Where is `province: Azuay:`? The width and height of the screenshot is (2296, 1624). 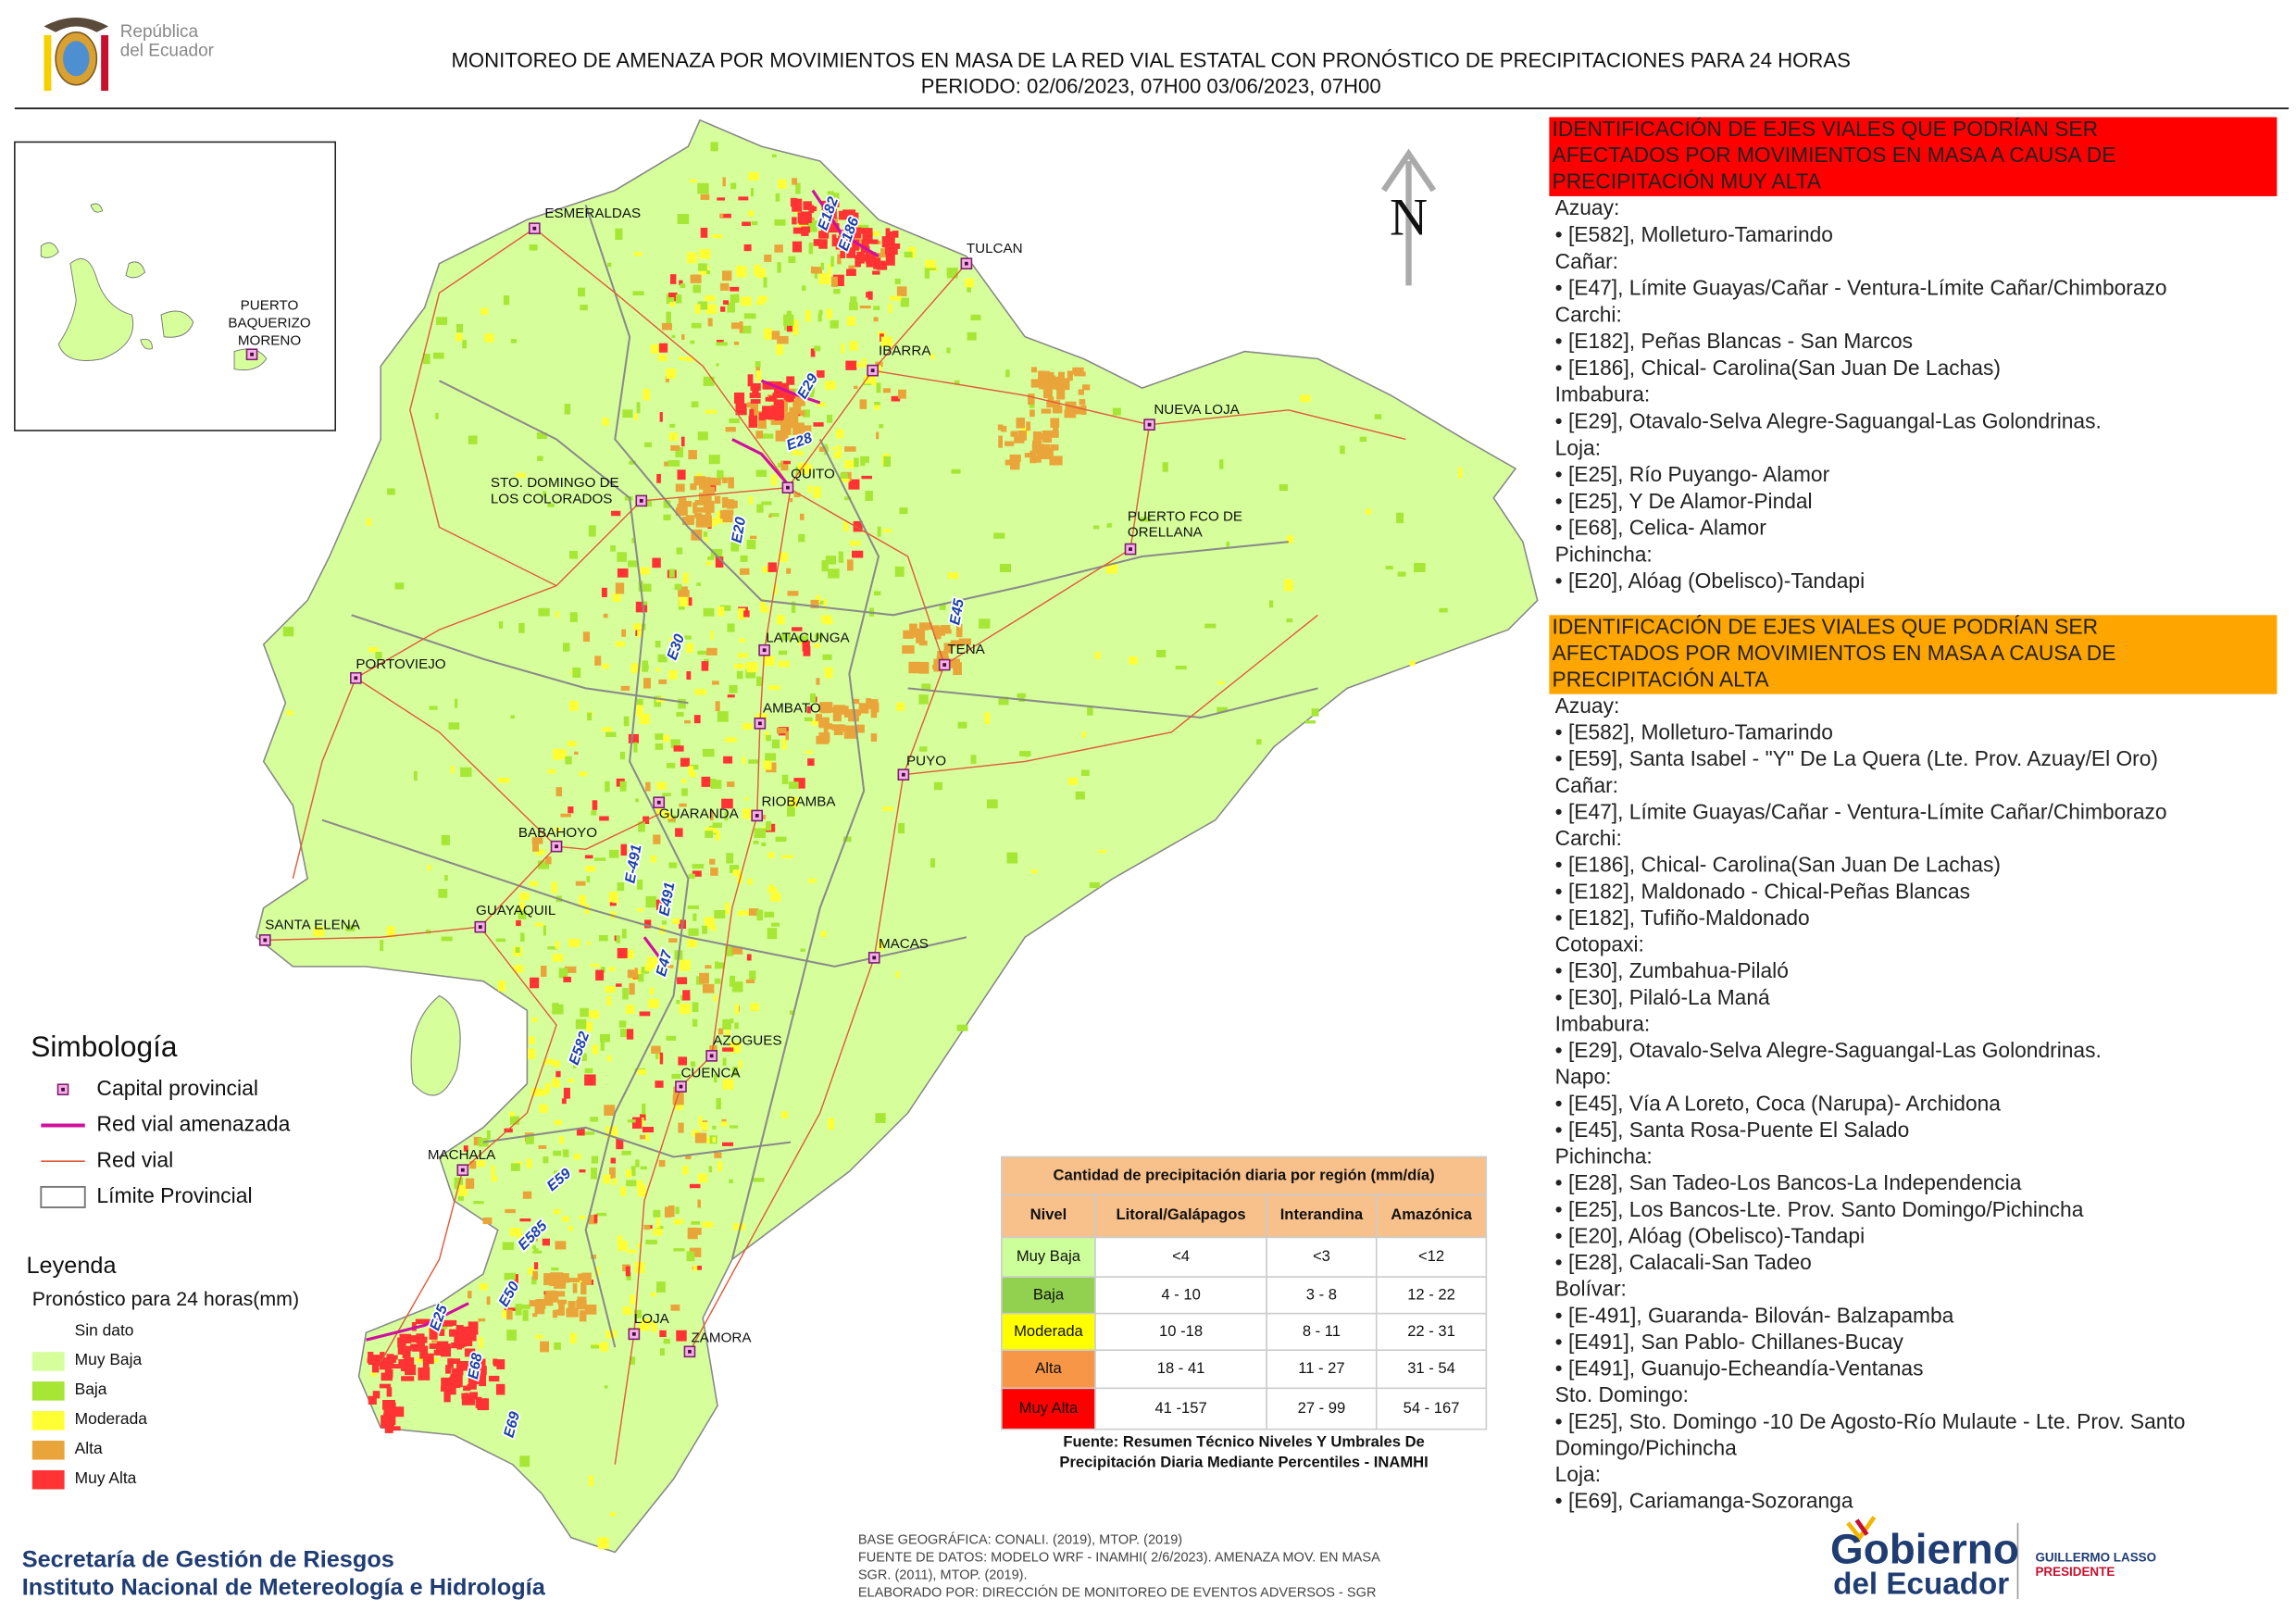 province: Azuay: is located at coordinates (1587, 207).